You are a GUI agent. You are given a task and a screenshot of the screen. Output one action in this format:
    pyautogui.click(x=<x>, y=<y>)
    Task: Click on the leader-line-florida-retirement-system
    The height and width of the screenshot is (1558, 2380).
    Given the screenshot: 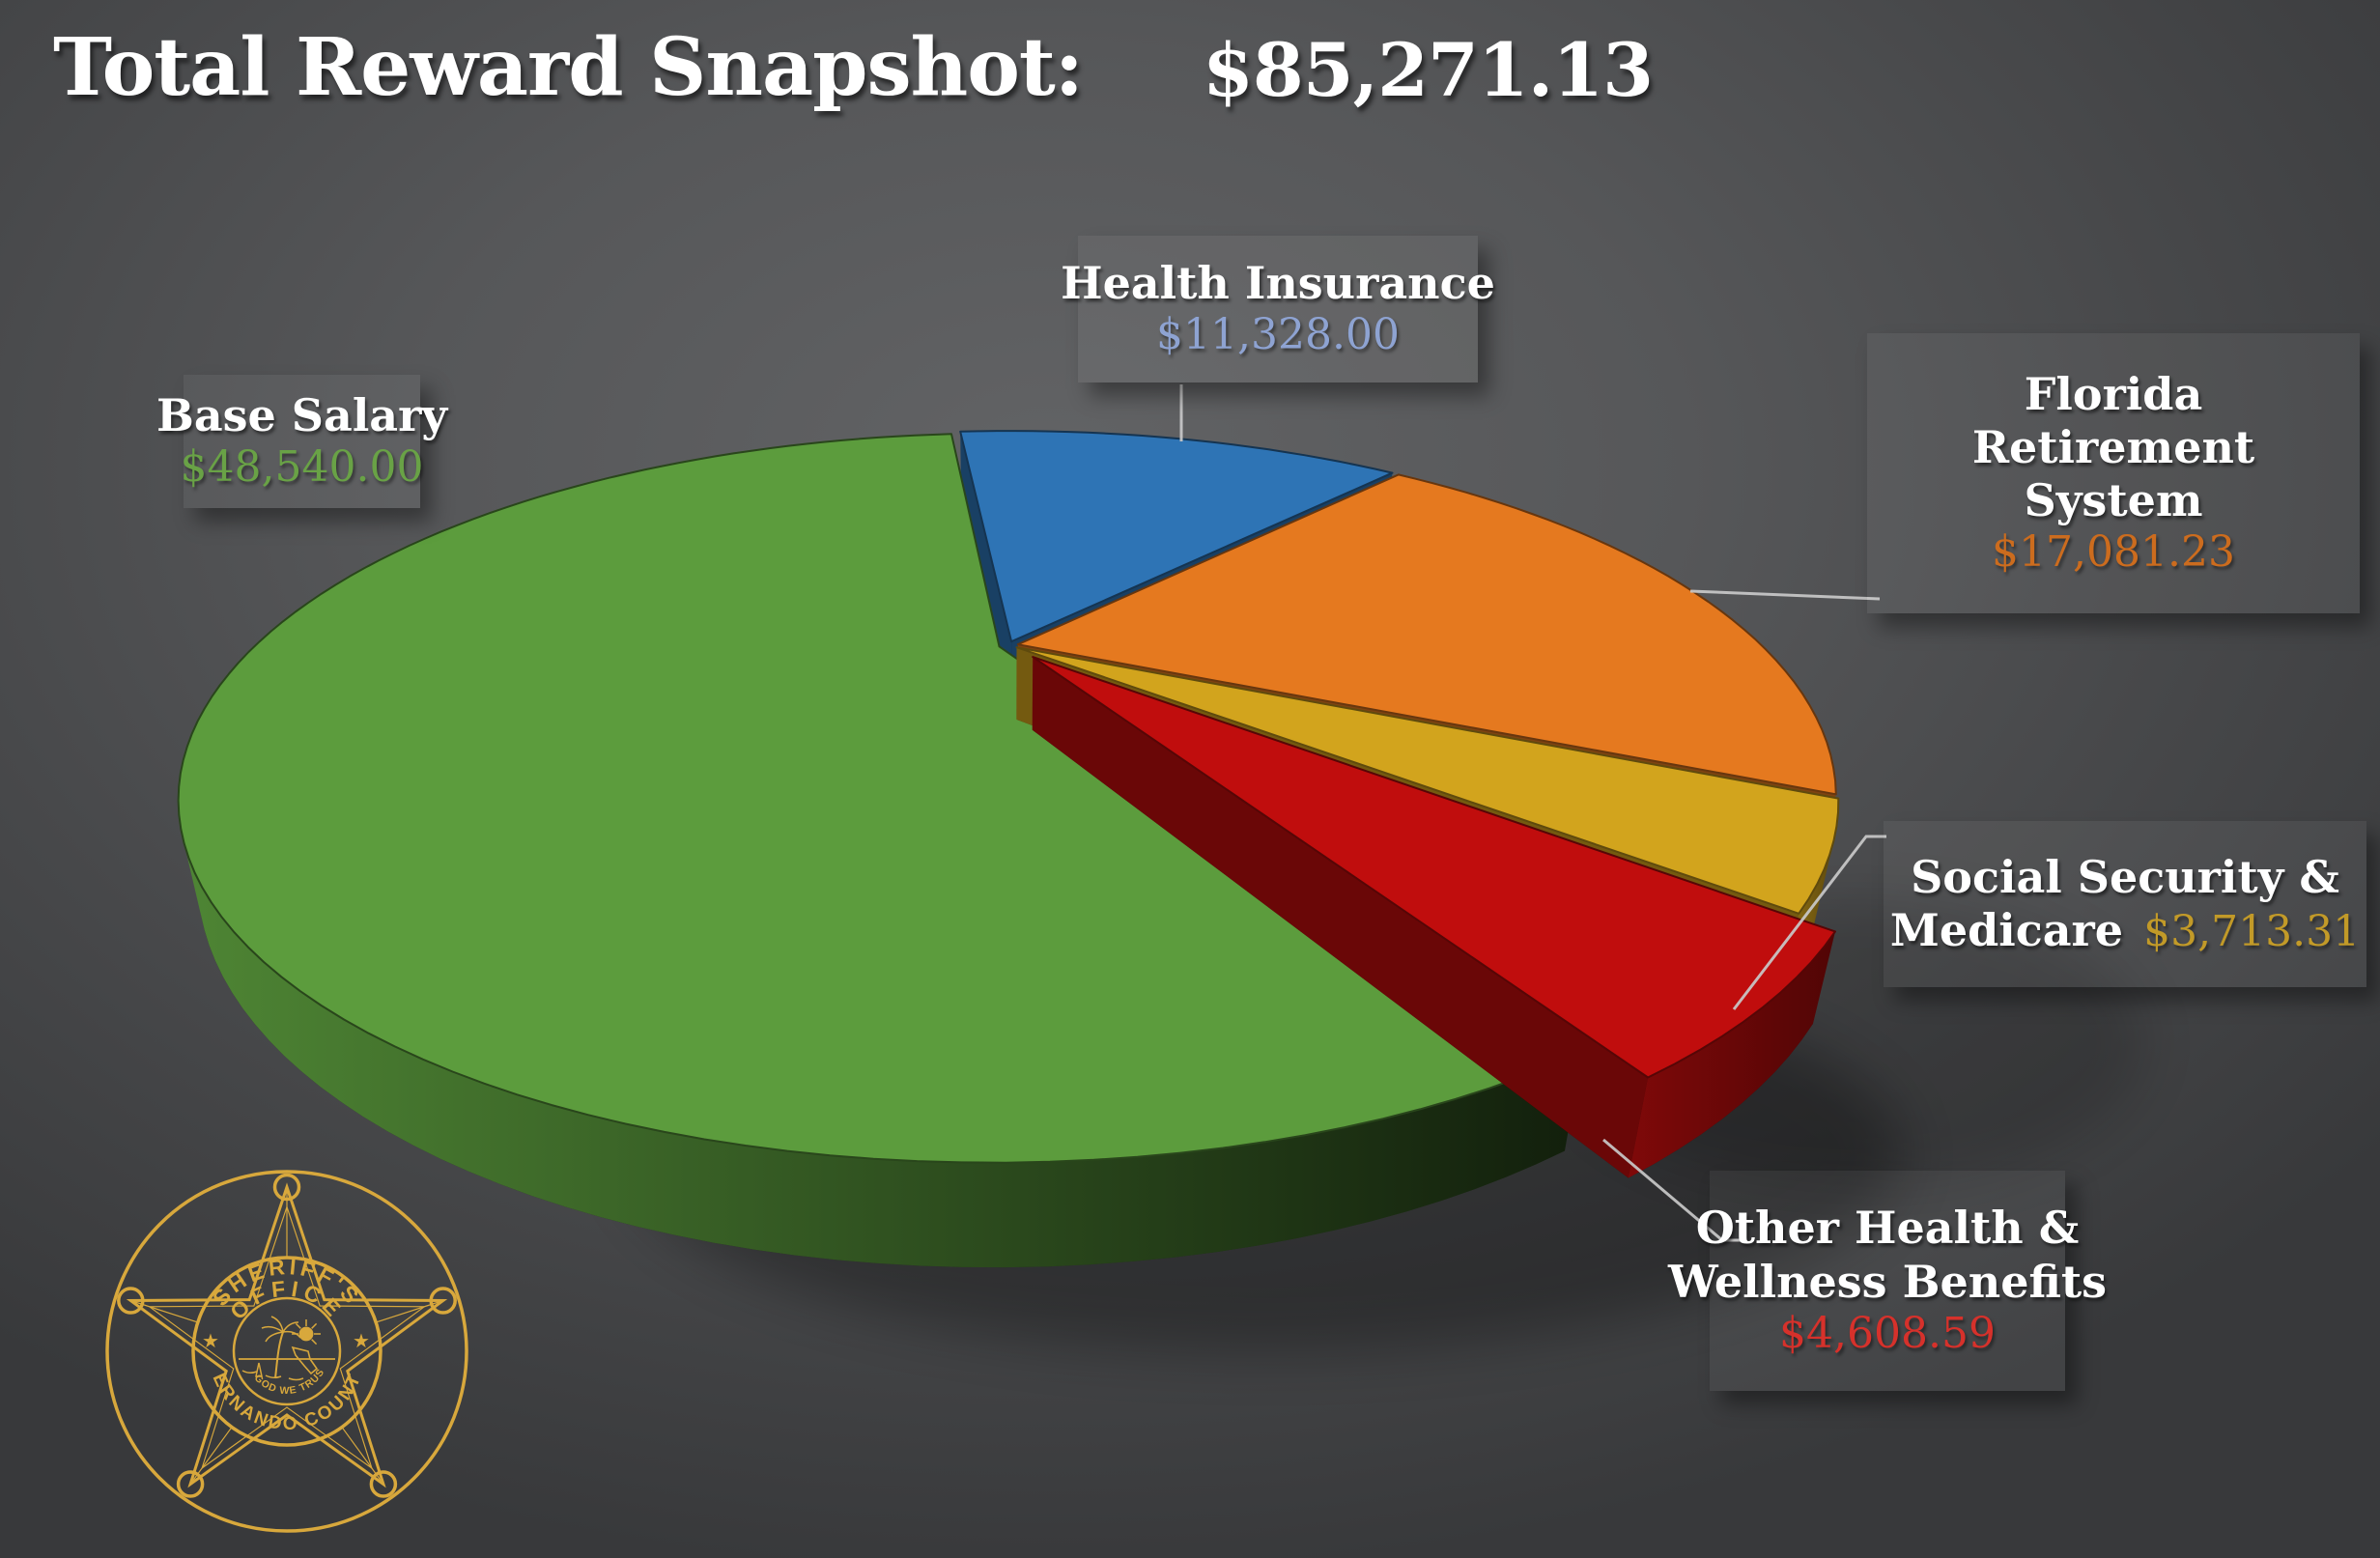 What is the action you would take?
    pyautogui.click(x=1785, y=595)
    